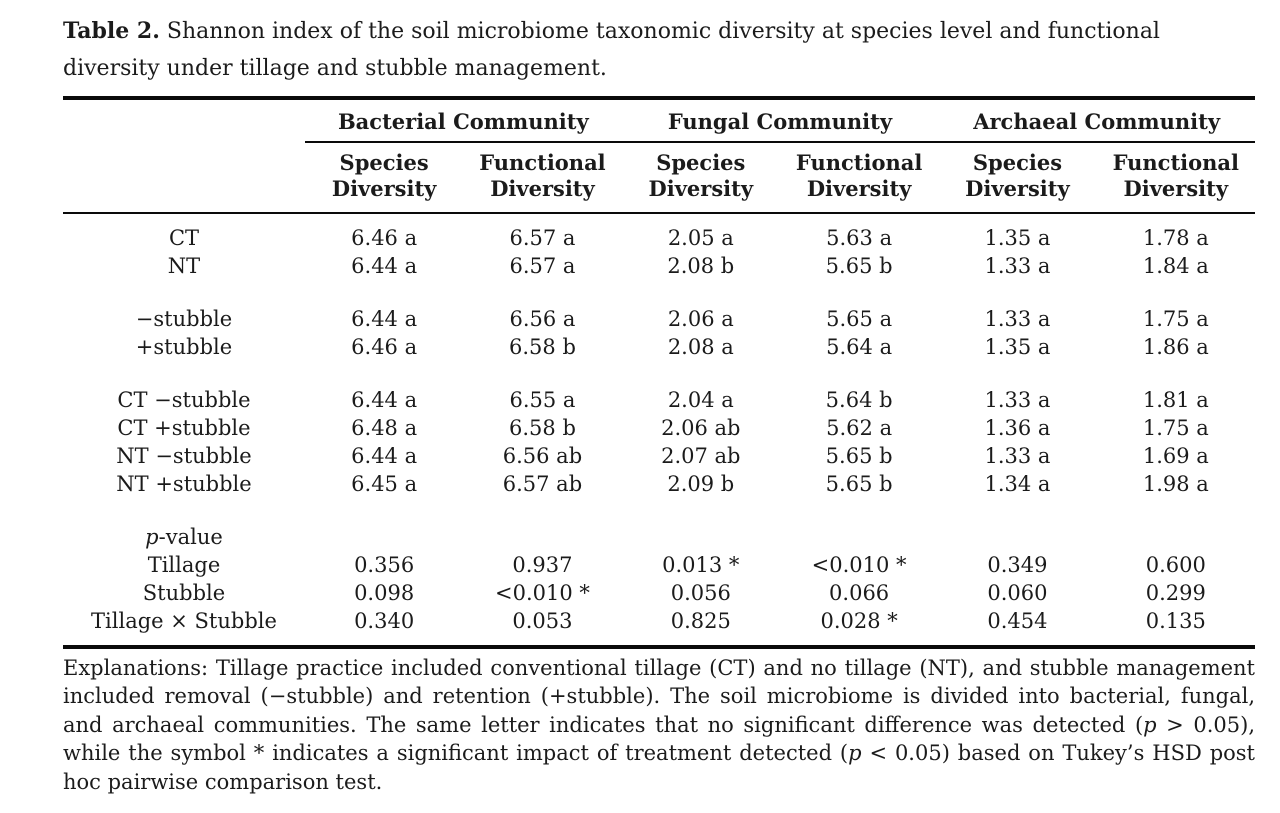  What do you see at coordinates (700, 400) in the screenshot?
I see `cell: 2.04 a` at bounding box center [700, 400].